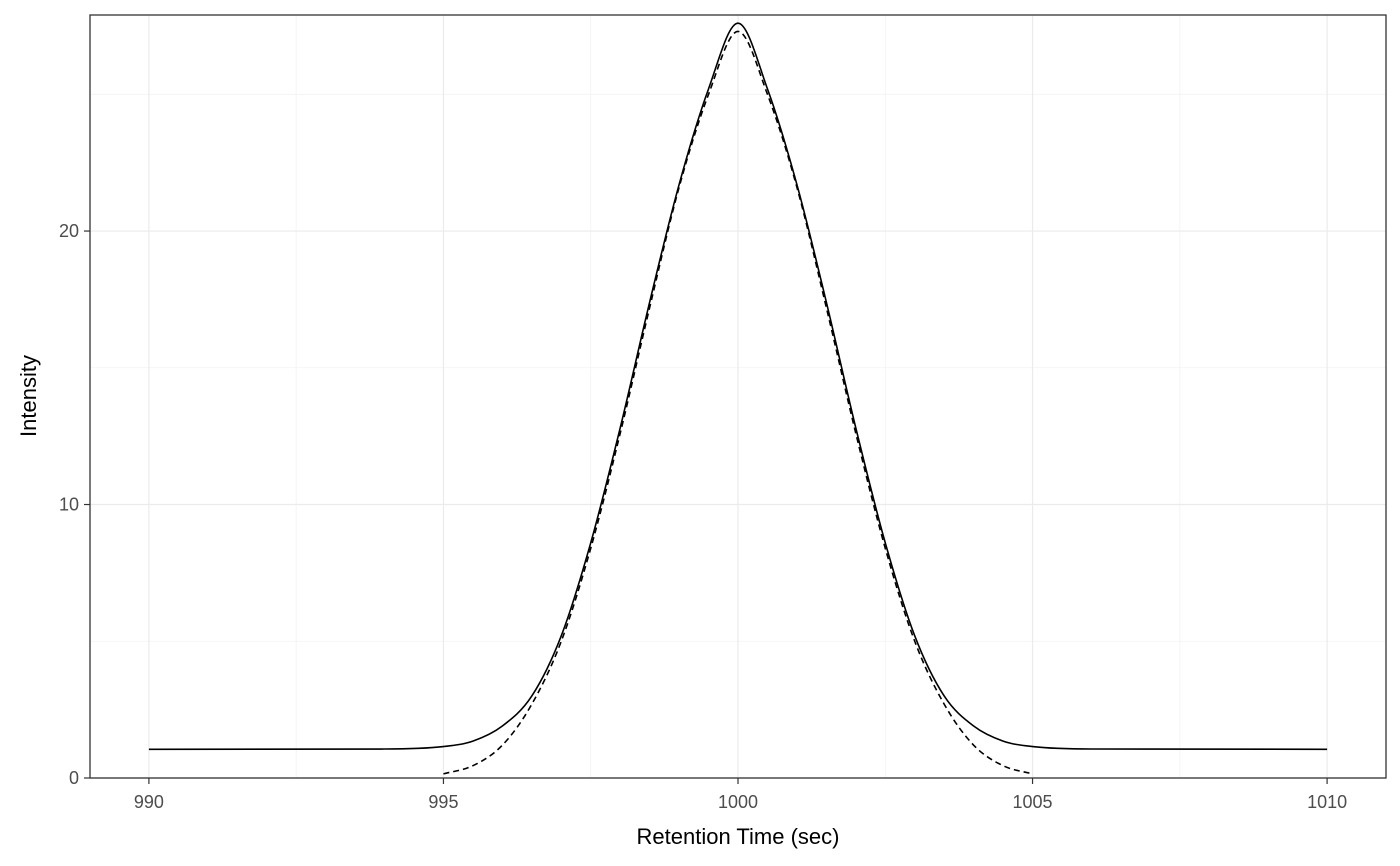 The width and height of the screenshot is (1400, 866). What do you see at coordinates (738, 802) in the screenshot?
I see `x-tick-label: 1000` at bounding box center [738, 802].